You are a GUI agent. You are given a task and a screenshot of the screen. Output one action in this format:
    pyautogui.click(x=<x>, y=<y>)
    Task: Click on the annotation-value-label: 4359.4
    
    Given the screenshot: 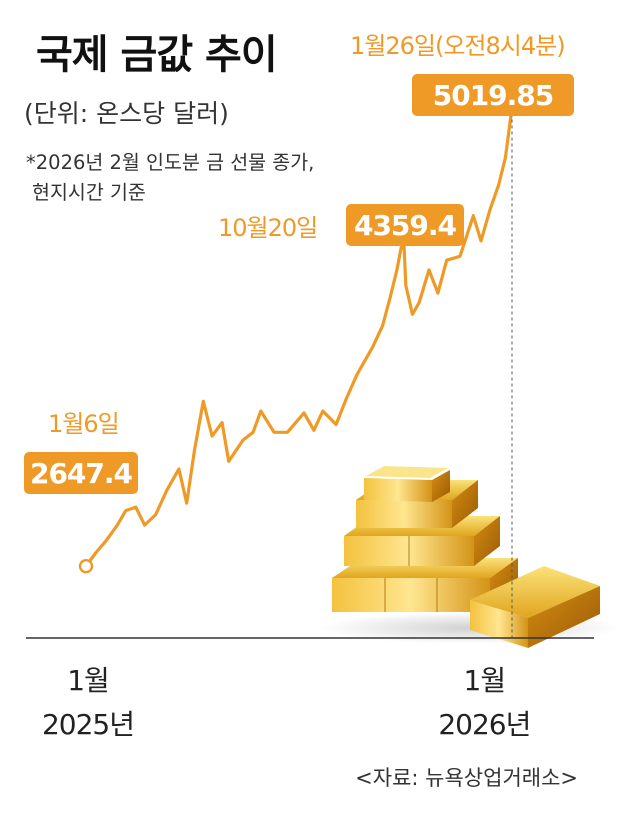 What is the action you would take?
    pyautogui.click(x=405, y=225)
    